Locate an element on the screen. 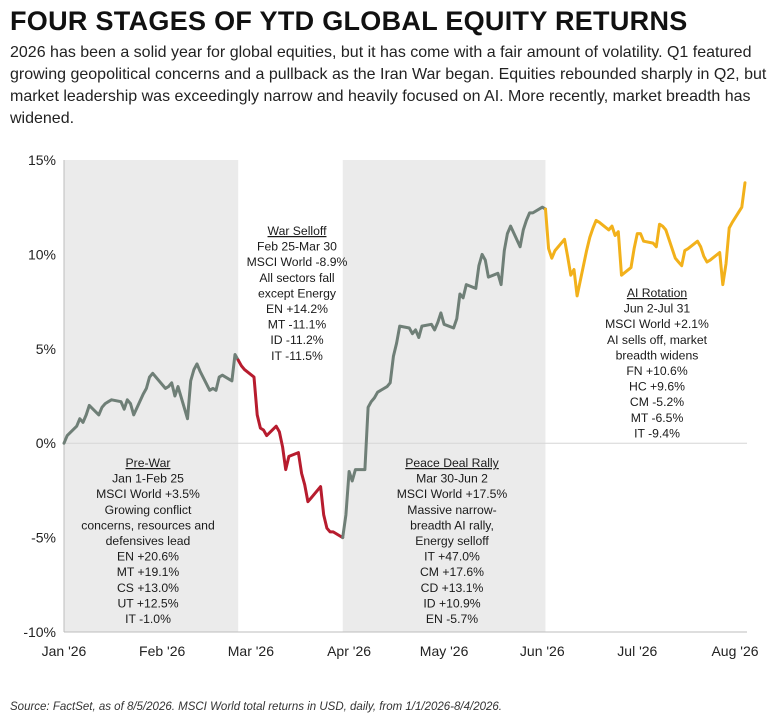 The width and height of the screenshot is (773, 725). annotation-line: MT -11.1% is located at coordinates (297, 325).